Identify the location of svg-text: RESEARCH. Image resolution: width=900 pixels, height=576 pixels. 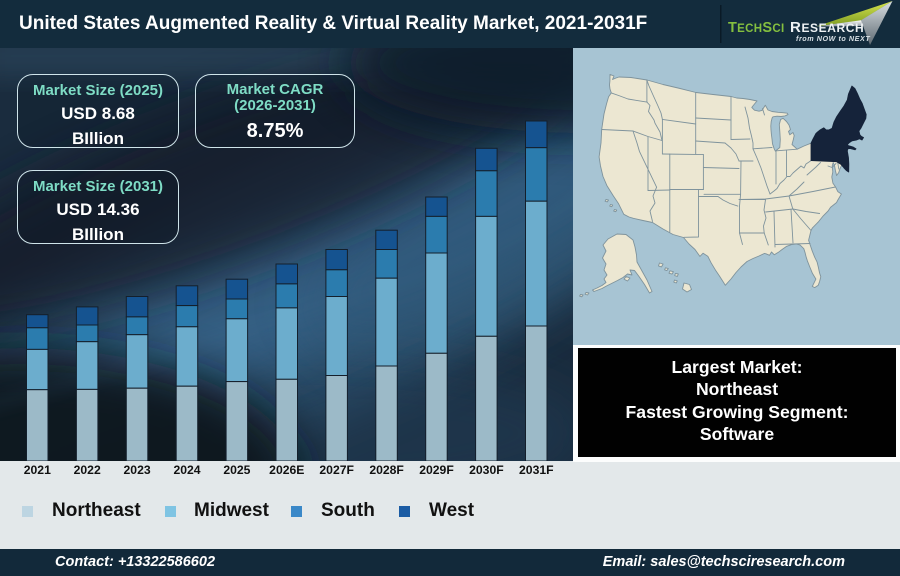
(827, 27).